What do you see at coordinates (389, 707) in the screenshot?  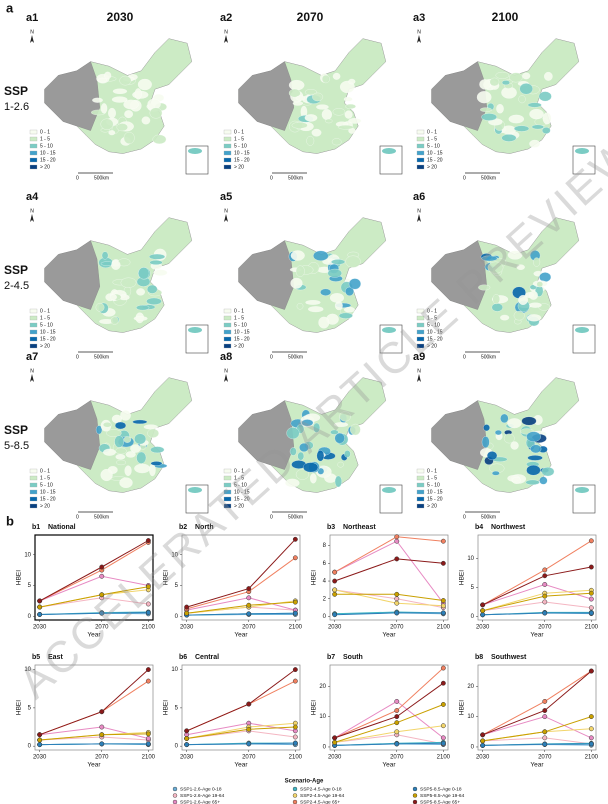 I see `plot-frame` at bounding box center [389, 707].